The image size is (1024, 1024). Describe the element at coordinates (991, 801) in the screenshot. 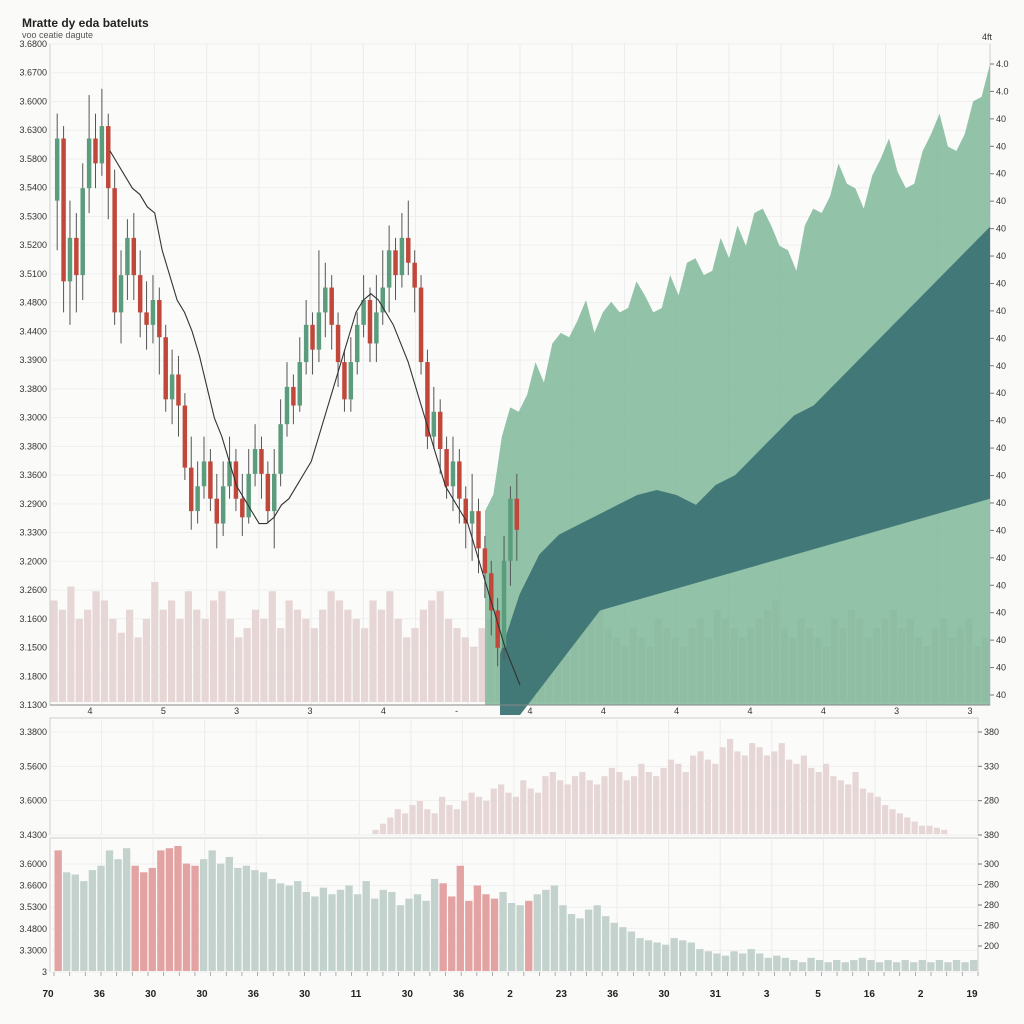

I see `middle-right-tick: 280` at that location.